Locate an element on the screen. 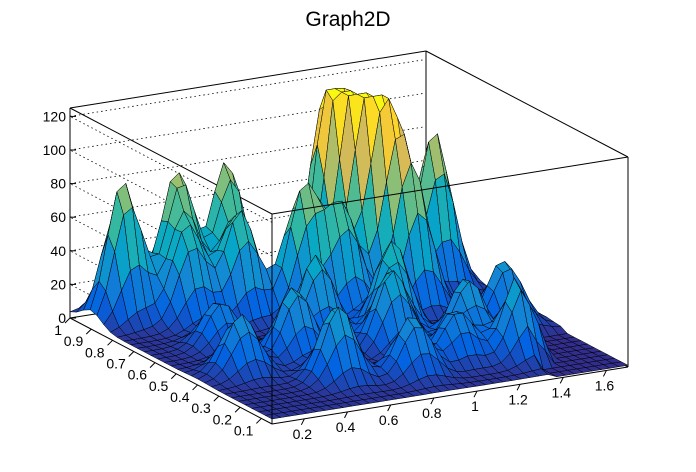 This screenshot has height=472, width=696. x-tick-label: 1.2 is located at coordinates (518, 399).